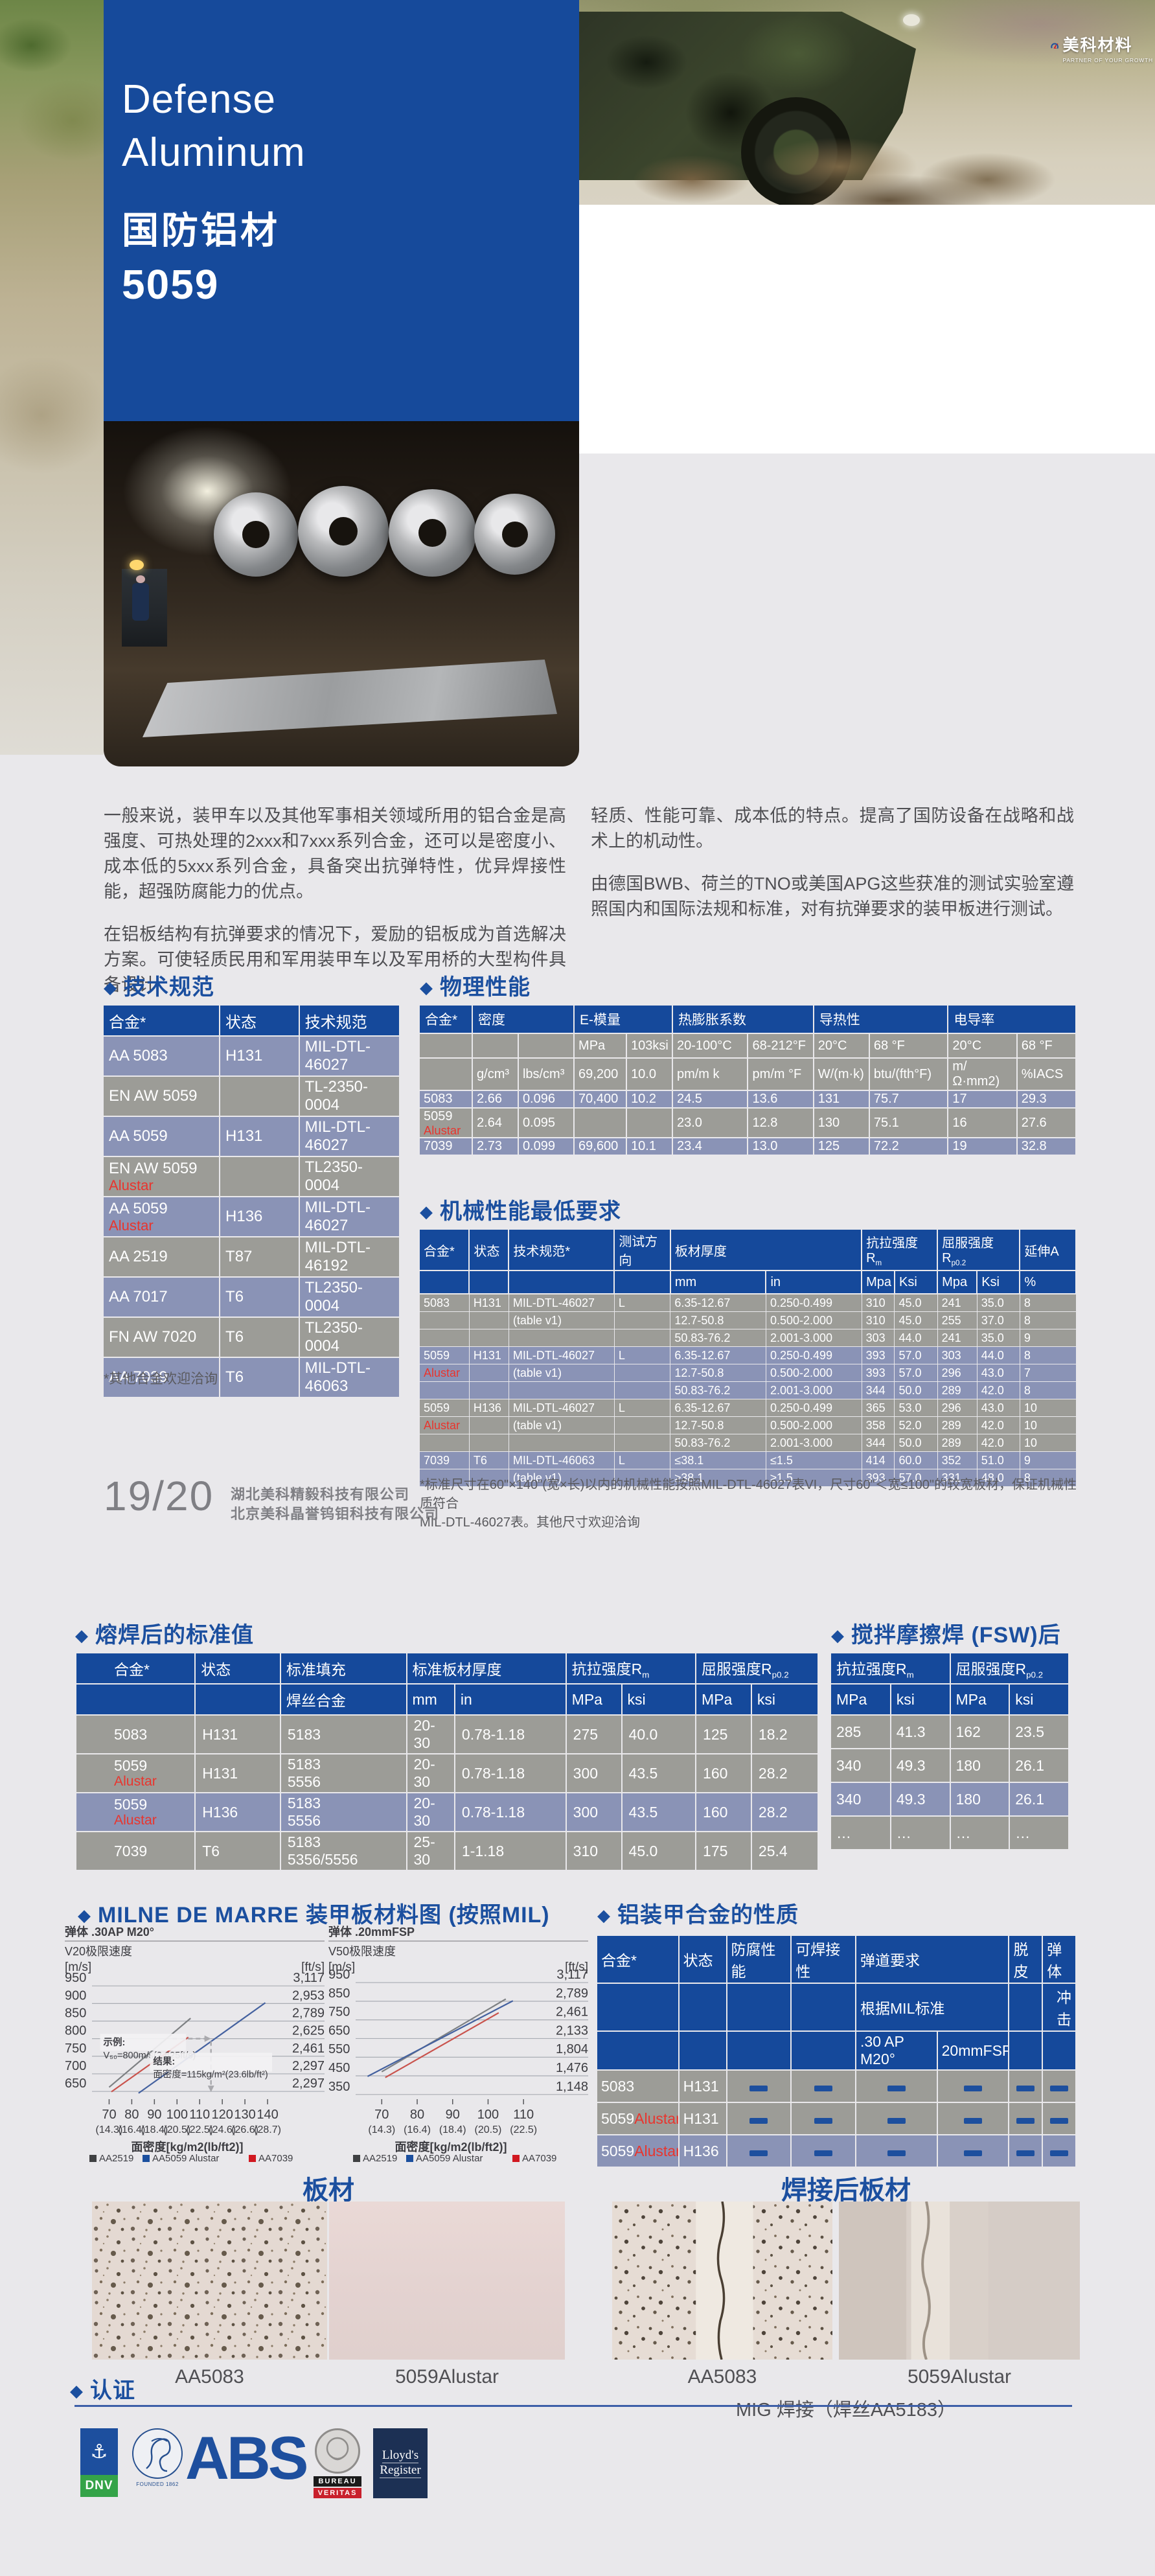 This screenshot has width=1155, height=2576. Describe the element at coordinates (718, 1425) in the screenshot. I see `table-cell: 12.7-50.8` at that location.